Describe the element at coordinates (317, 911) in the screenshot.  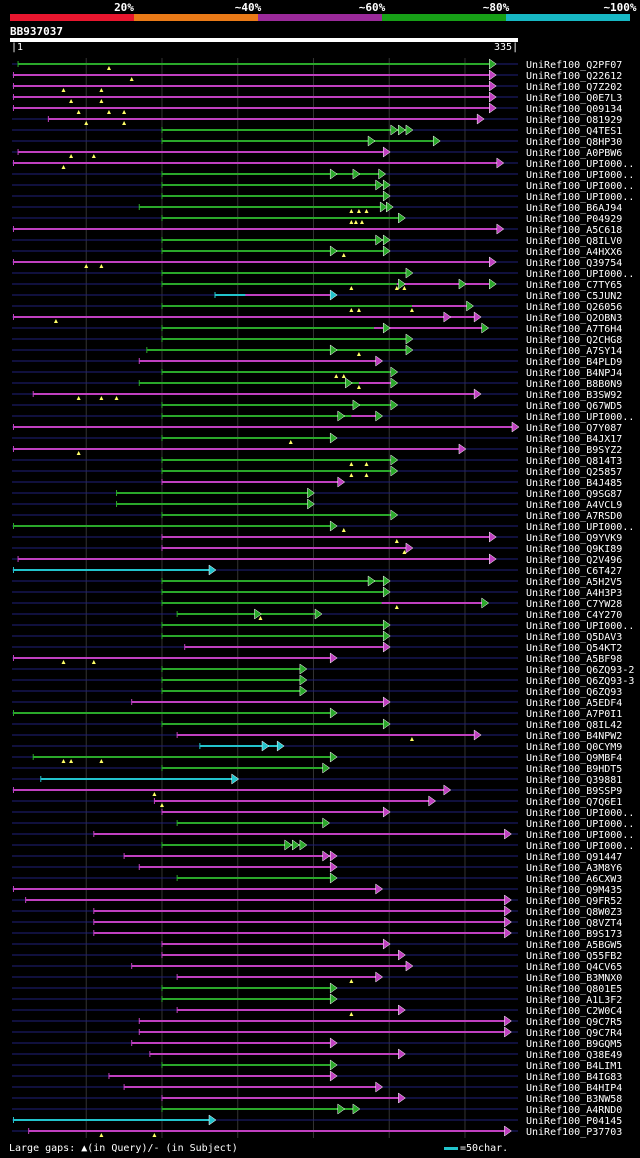
I see `hit-row: UniRef100_Q8W0Z3` at that location.